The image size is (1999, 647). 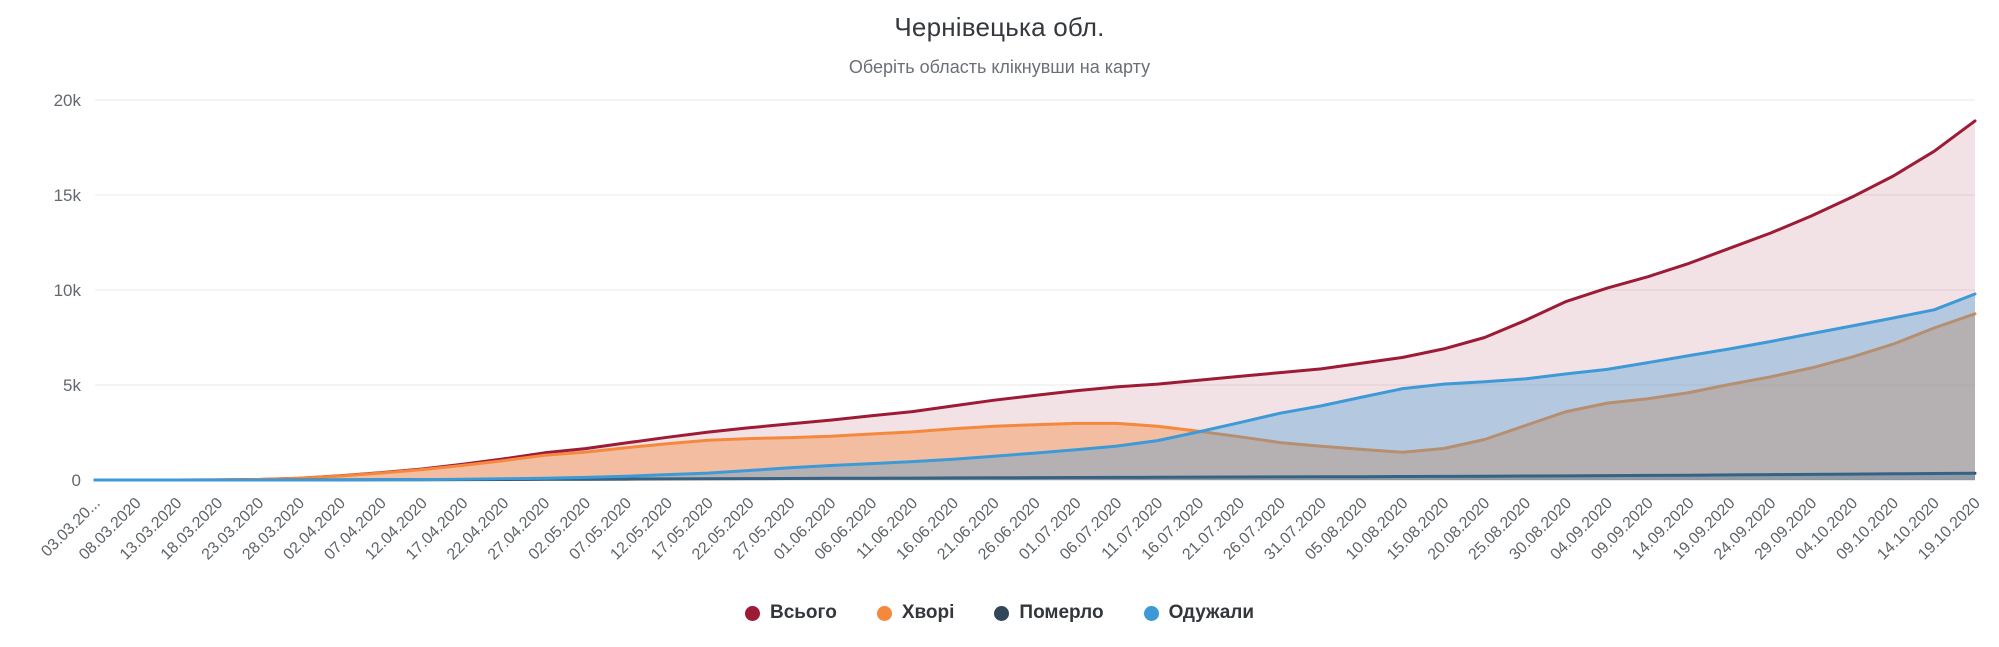 I want to click on chart-legend: Всього Хворі Померло Одужали, so click(x=999, y=613).